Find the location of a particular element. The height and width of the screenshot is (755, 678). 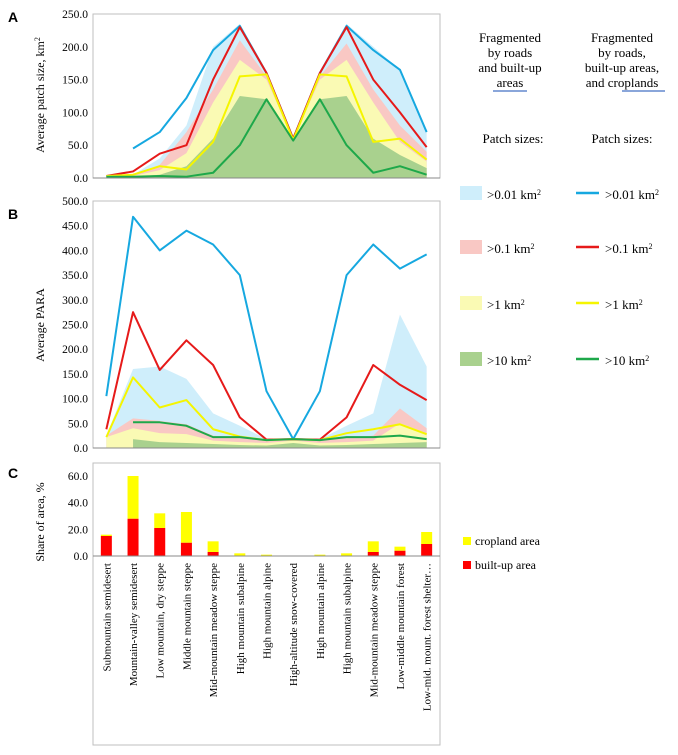

panel-b-ytick: 500.0 is located at coordinates (75, 202).